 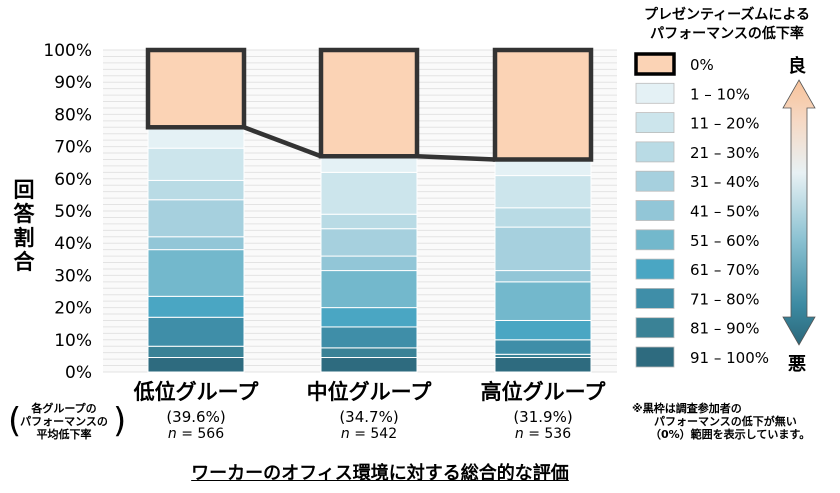 I want to click on y-axis-label-text: 回答割合, so click(x=24, y=226).